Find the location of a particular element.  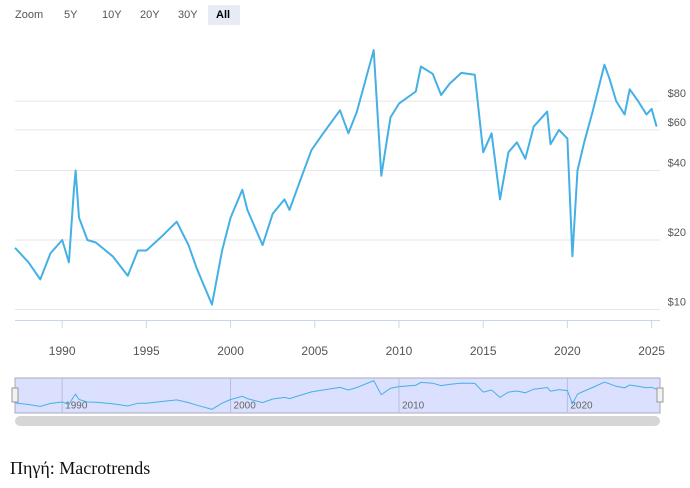

scrollbar is located at coordinates (337, 421).